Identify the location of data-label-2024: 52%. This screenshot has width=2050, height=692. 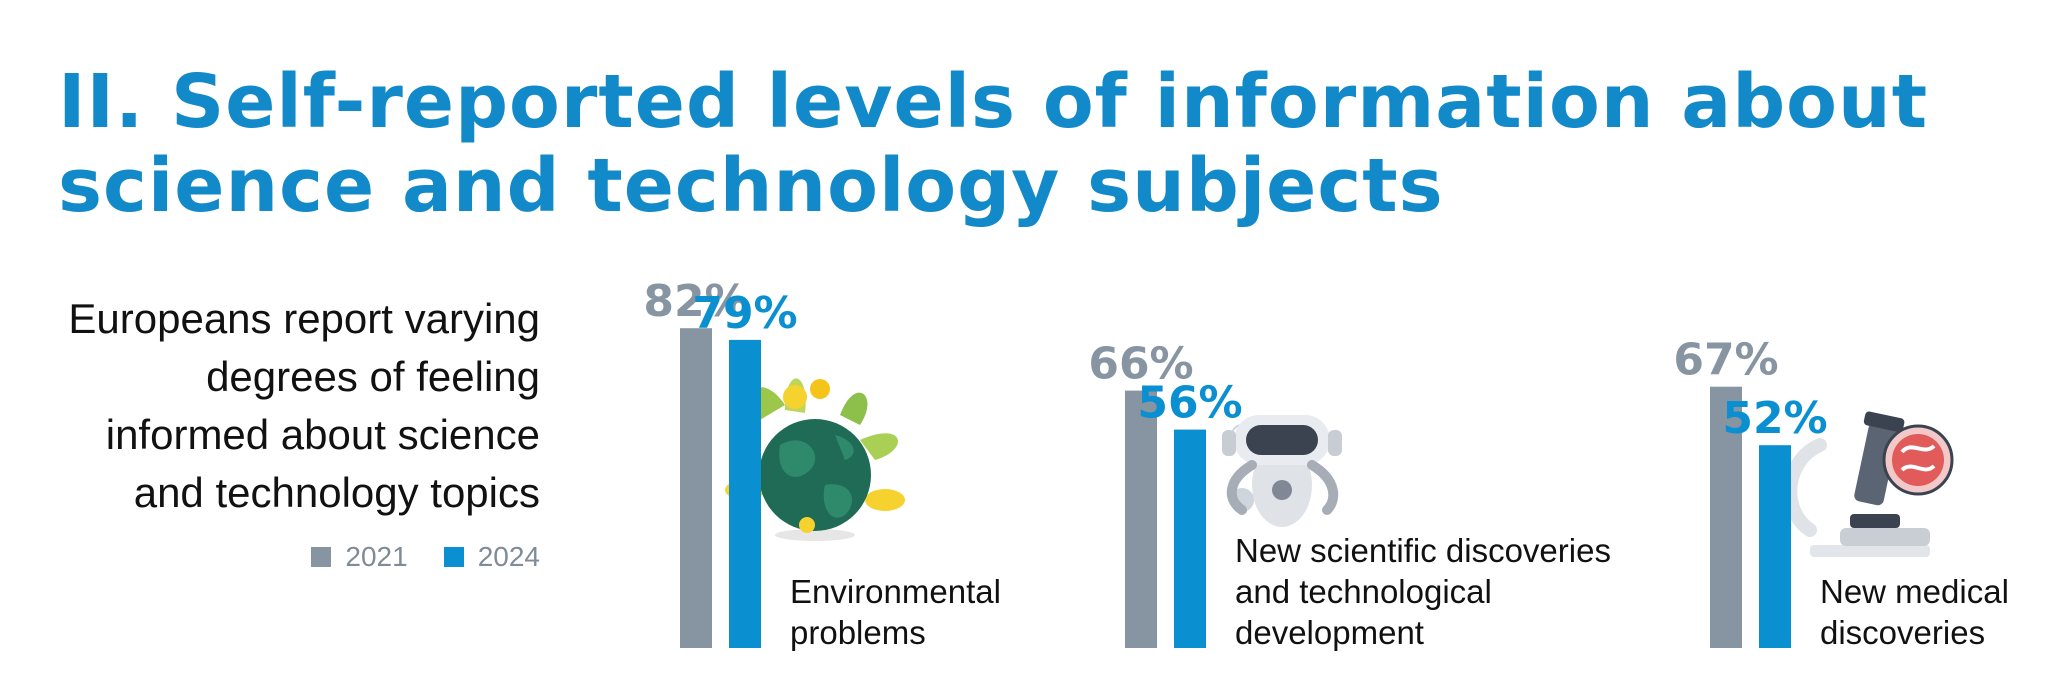
(1774, 418).